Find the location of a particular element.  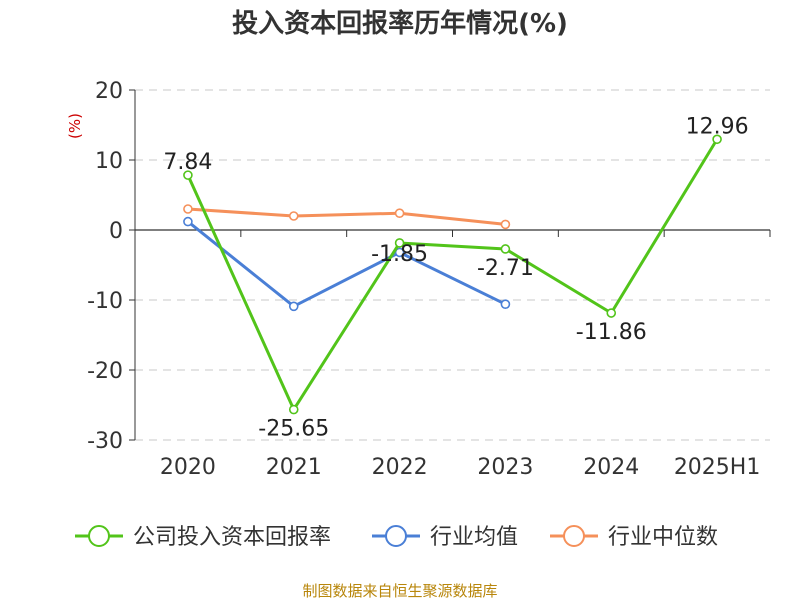

data-label: -11.86 is located at coordinates (611, 332).